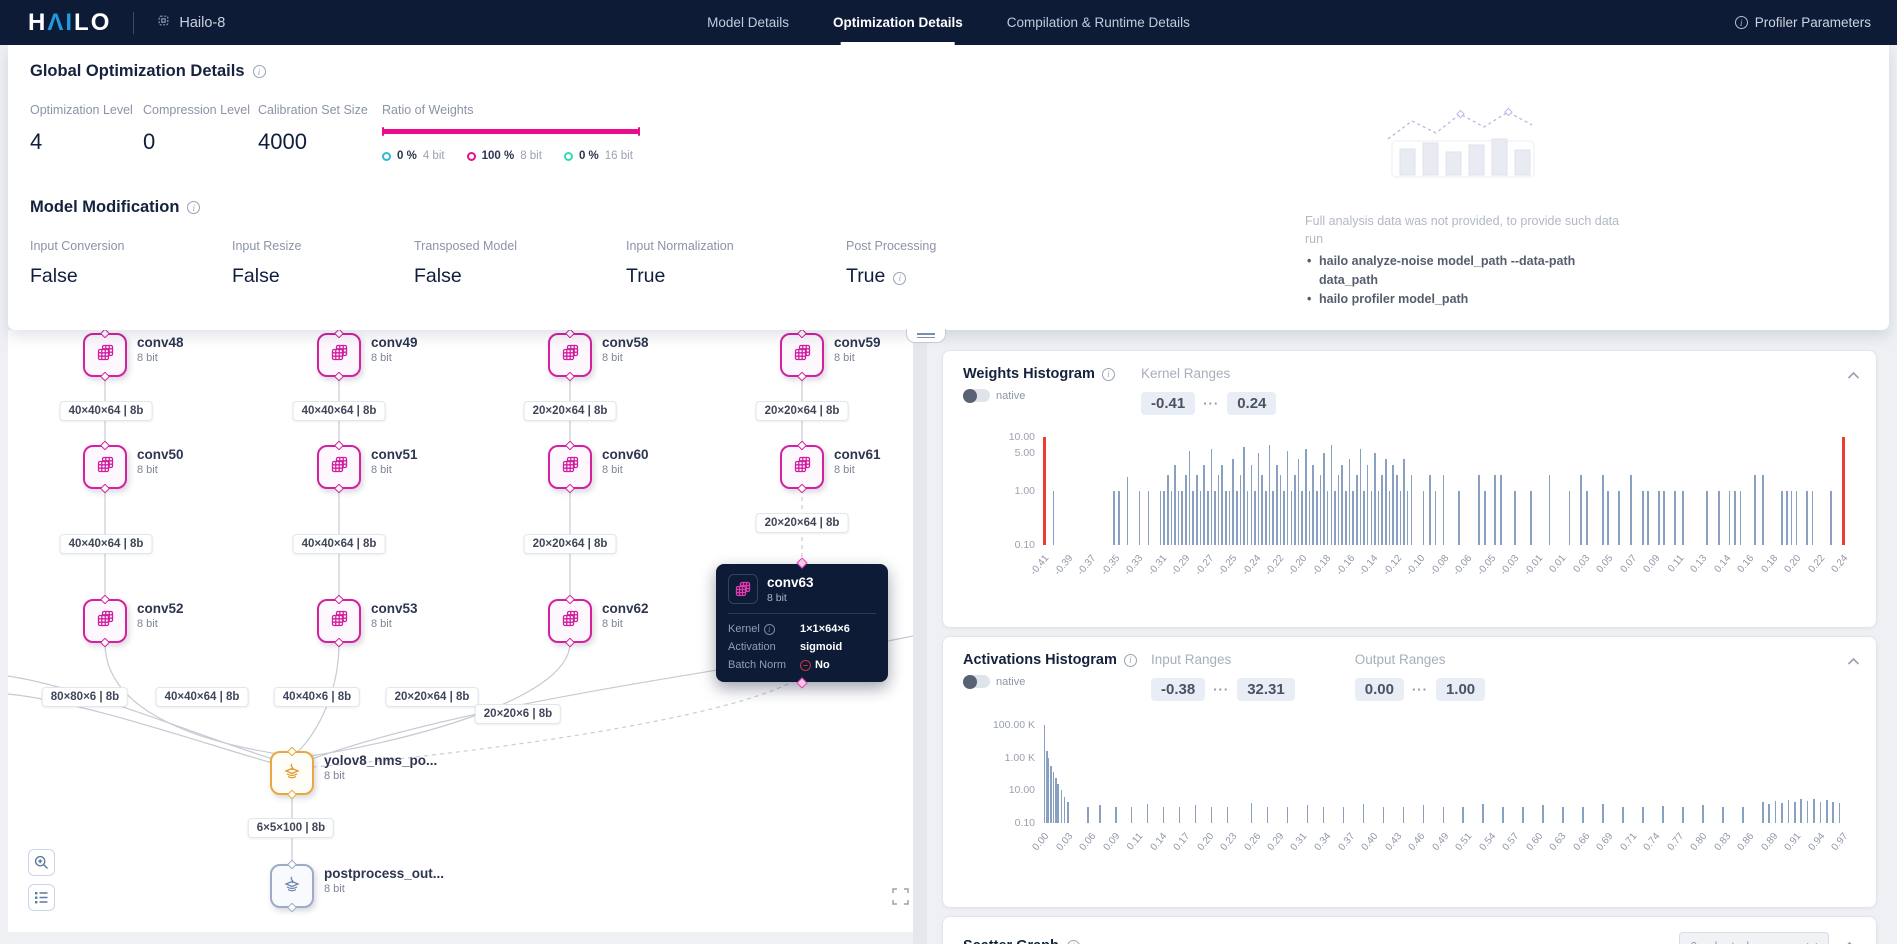  I want to click on x-axis-label: 0.16, so click(1746, 564).